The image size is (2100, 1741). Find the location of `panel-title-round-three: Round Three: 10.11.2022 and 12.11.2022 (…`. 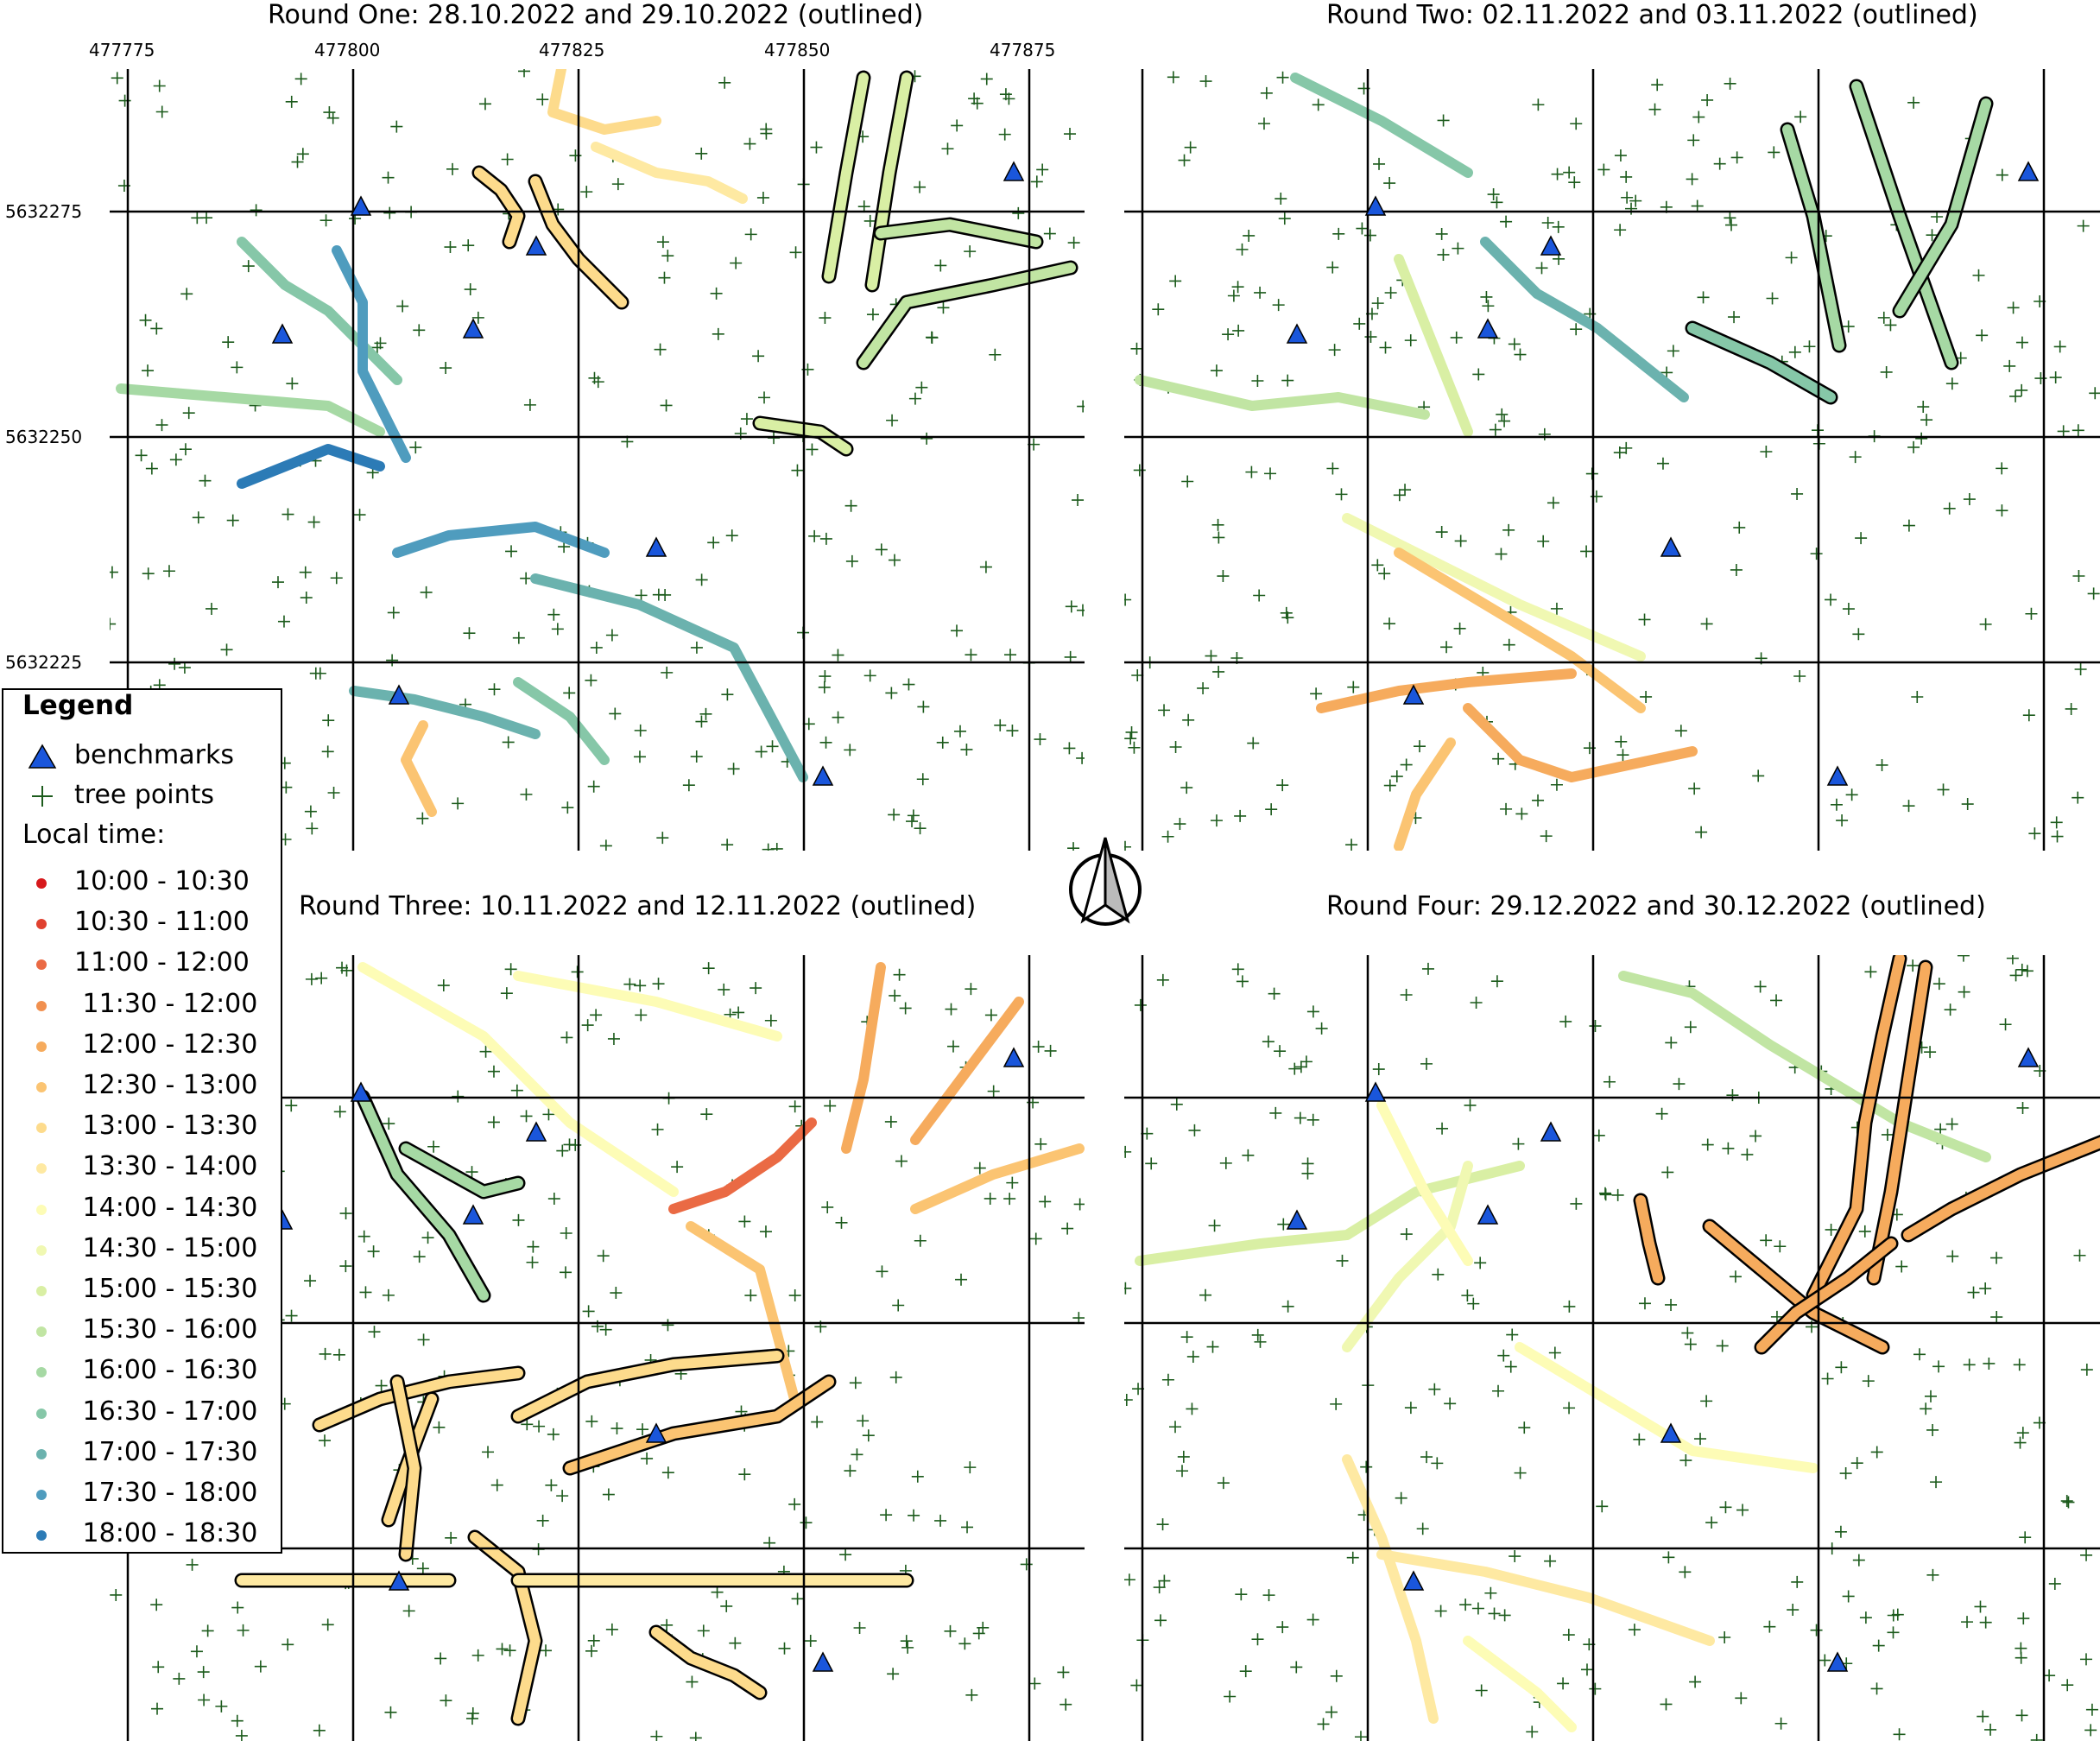

panel-title-round-three: Round Three: 10.11.2022 and 12.11.2022 (… is located at coordinates (638, 906).